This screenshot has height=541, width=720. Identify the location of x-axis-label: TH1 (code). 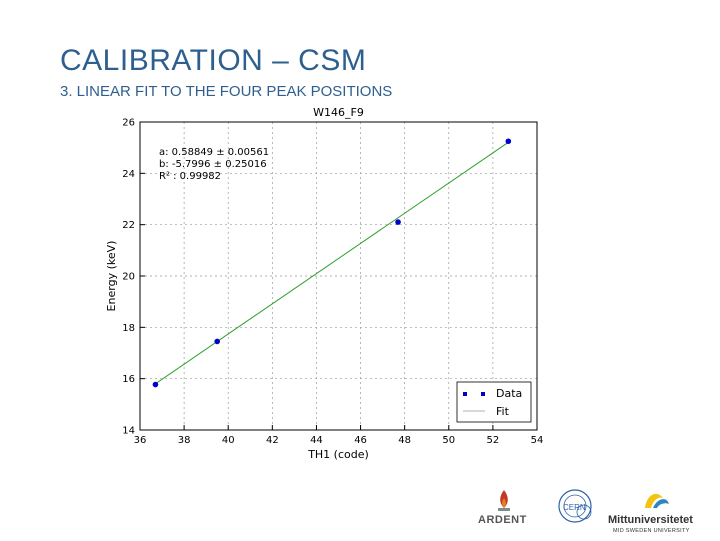
(338, 454).